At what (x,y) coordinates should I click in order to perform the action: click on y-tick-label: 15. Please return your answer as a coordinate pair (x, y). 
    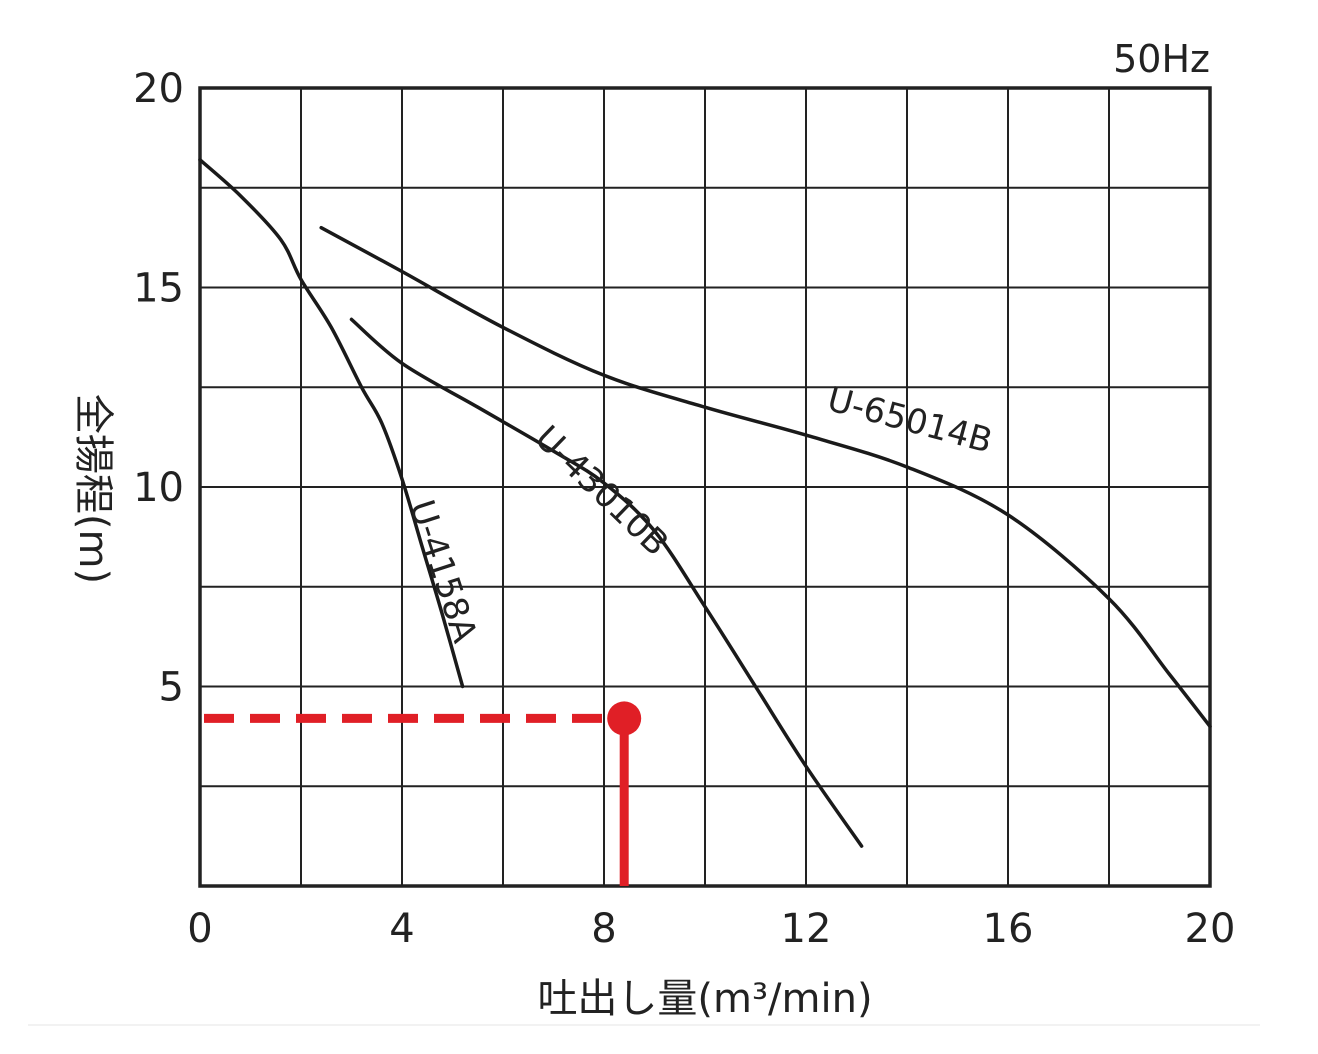
    Looking at the image, I should click on (158, 289).